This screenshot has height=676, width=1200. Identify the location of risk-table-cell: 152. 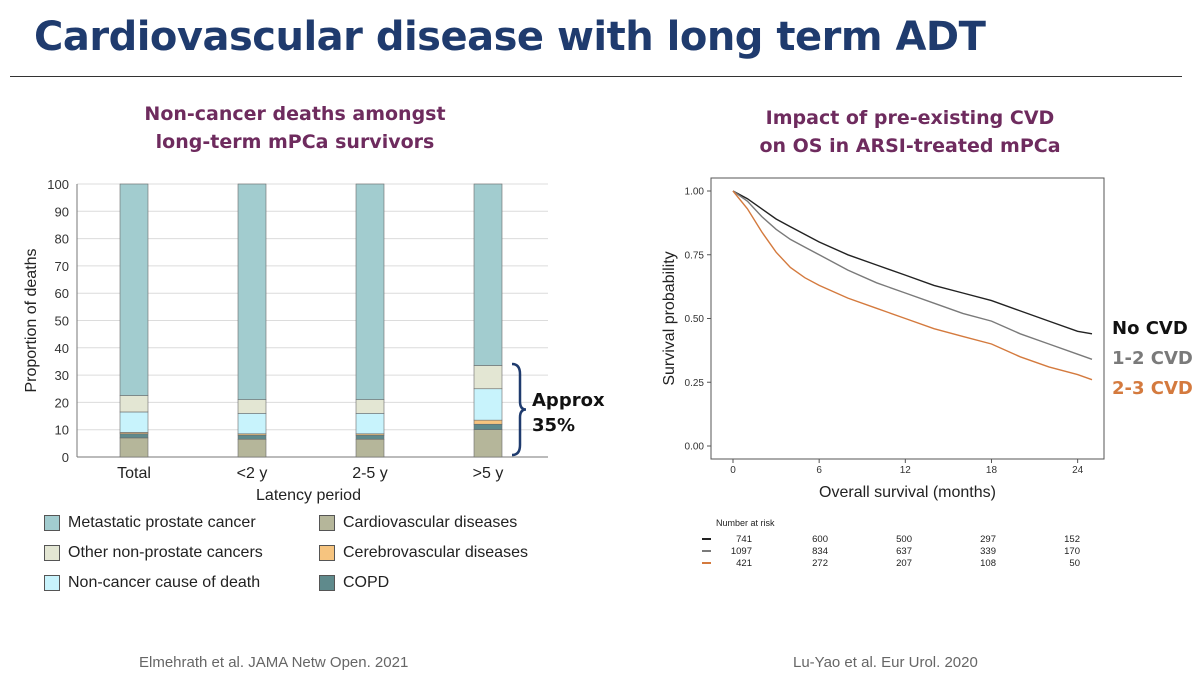
(1072, 539).